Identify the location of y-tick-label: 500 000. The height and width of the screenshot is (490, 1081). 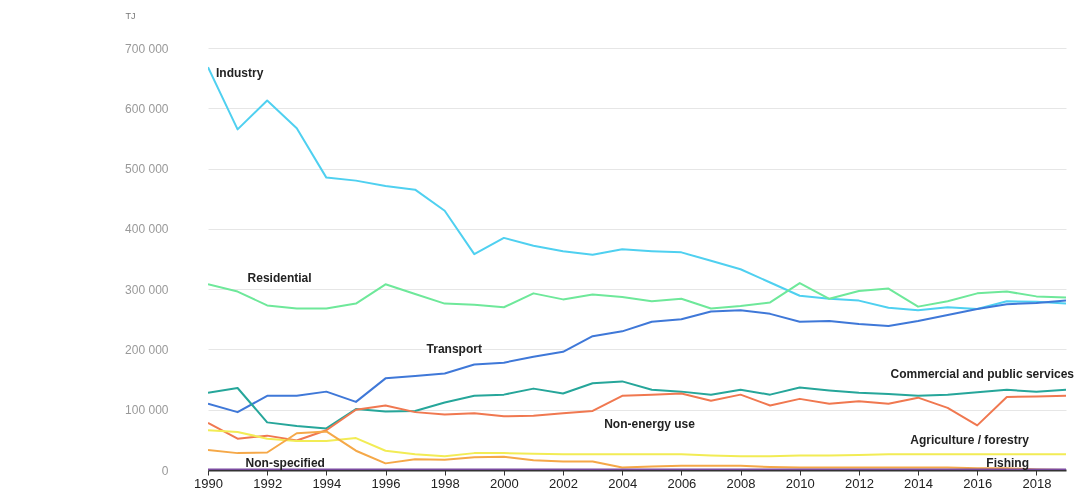
(147, 169).